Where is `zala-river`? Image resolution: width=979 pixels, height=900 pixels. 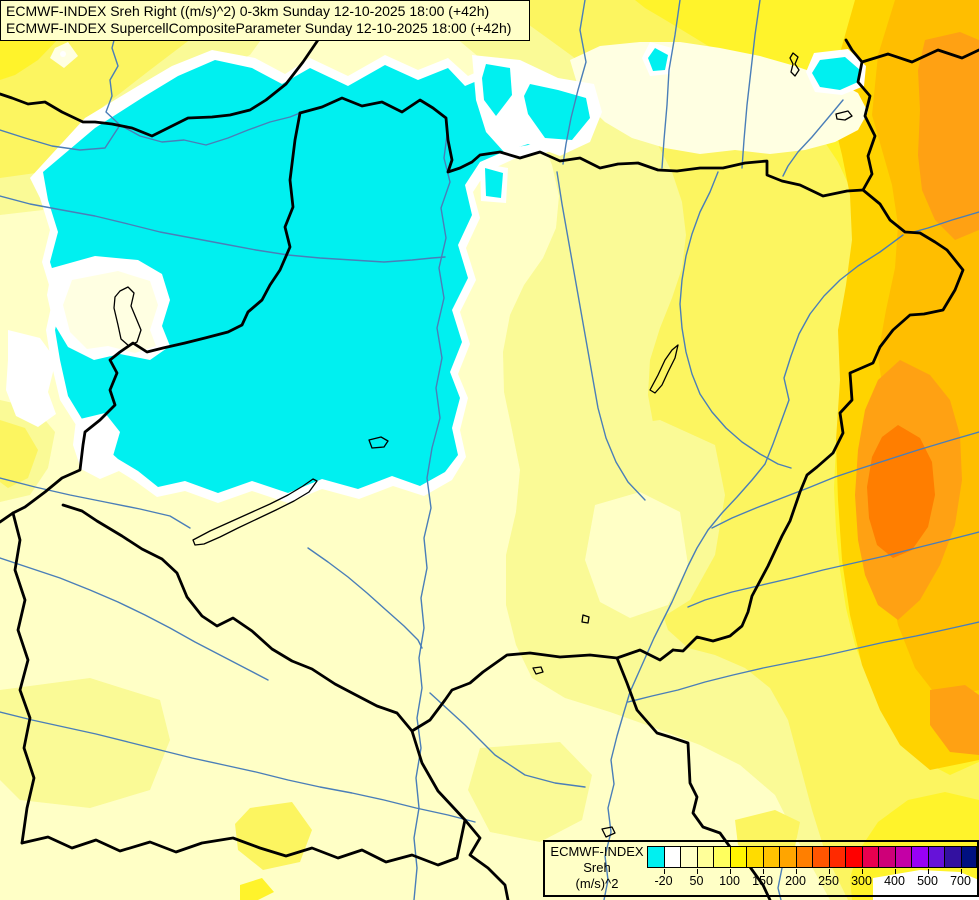
zala-river is located at coordinates (95, 503).